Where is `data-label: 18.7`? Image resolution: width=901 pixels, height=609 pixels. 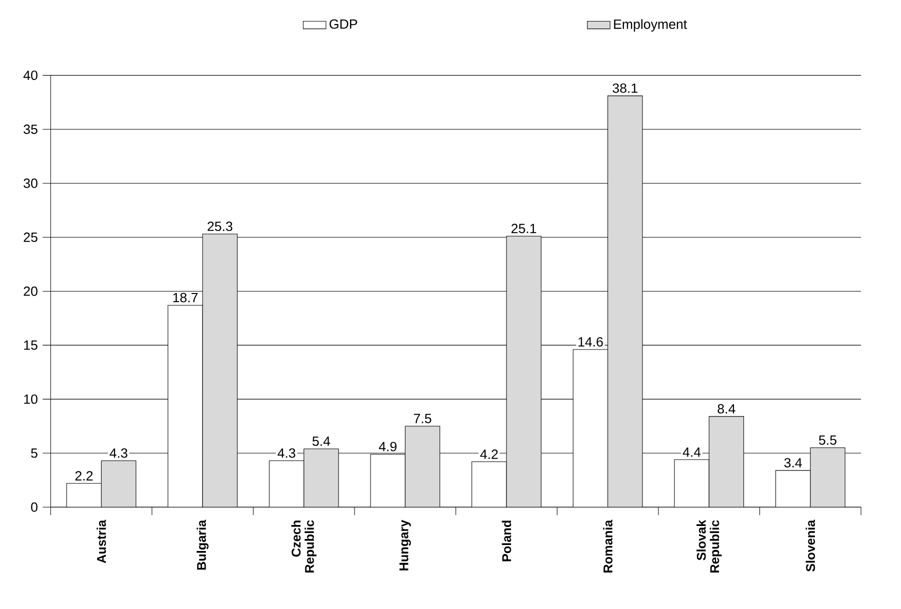
data-label: 18.7 is located at coordinates (185, 297).